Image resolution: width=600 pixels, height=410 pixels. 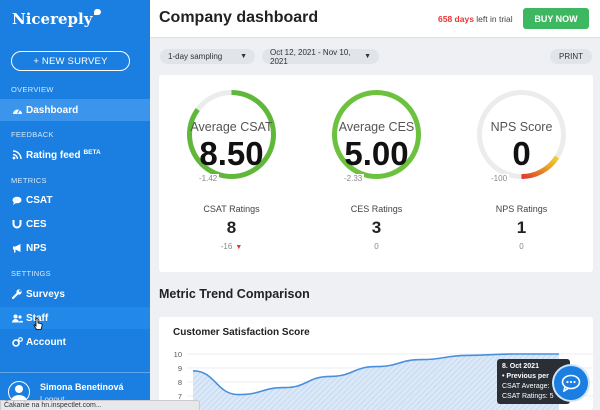 I want to click on logout-link: Logout, so click(x=52, y=399).